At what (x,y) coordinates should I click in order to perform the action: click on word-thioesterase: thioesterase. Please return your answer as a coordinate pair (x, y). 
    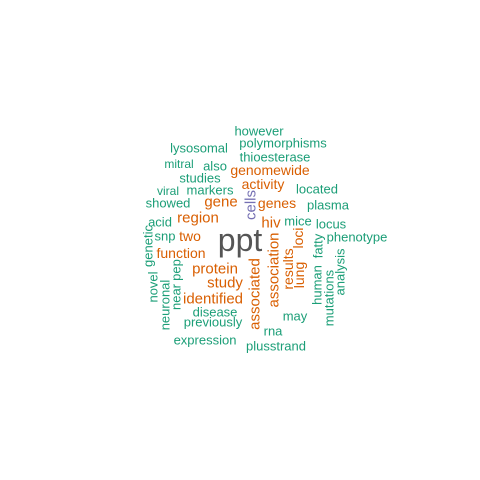
    Looking at the image, I should click on (275, 157).